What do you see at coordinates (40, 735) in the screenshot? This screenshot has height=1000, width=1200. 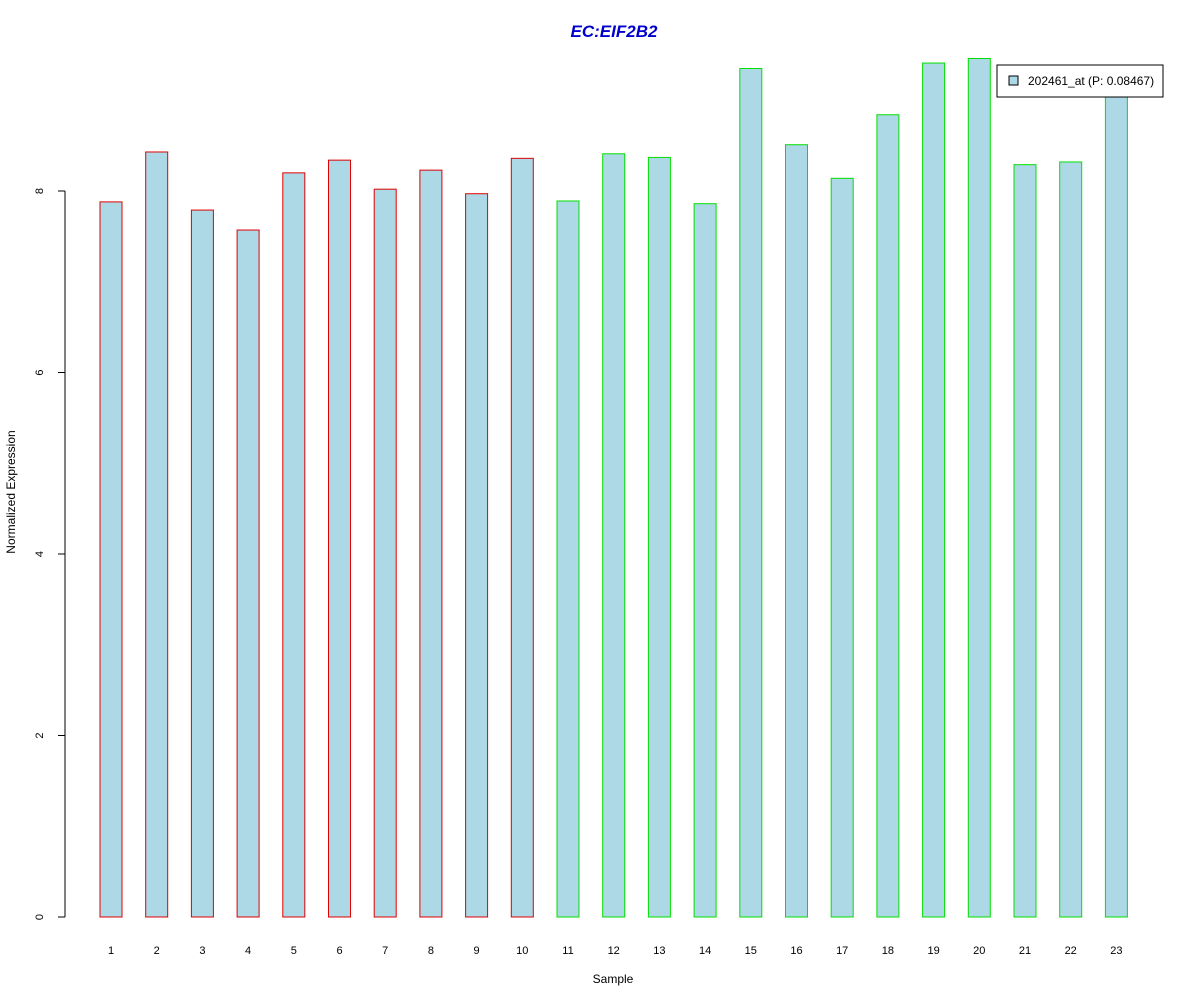 I see `y-tick-label: 2` at bounding box center [40, 735].